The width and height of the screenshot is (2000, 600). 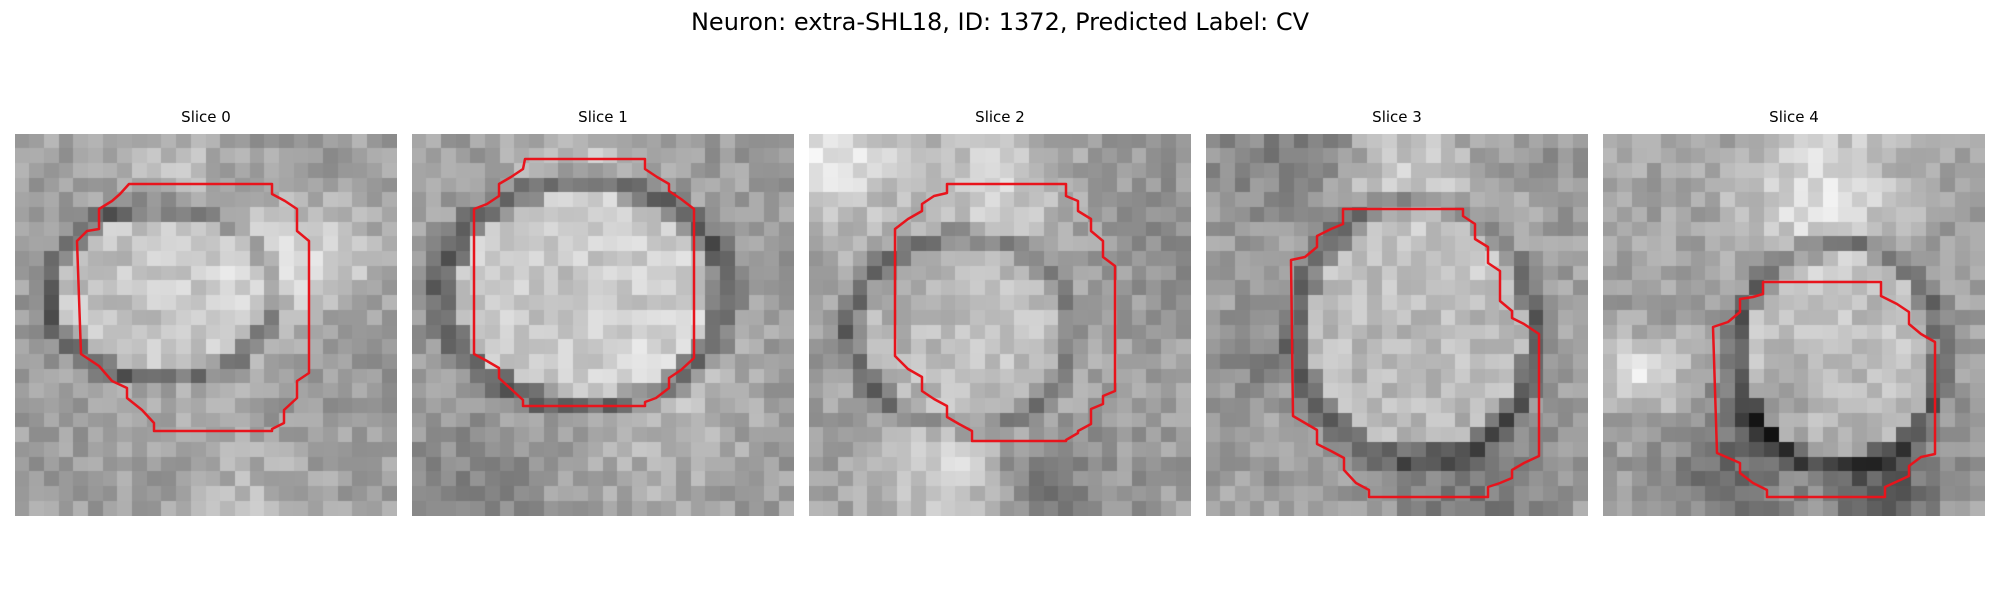 I want to click on slice-2-panel: Slice 2, so click(x=1000, y=312).